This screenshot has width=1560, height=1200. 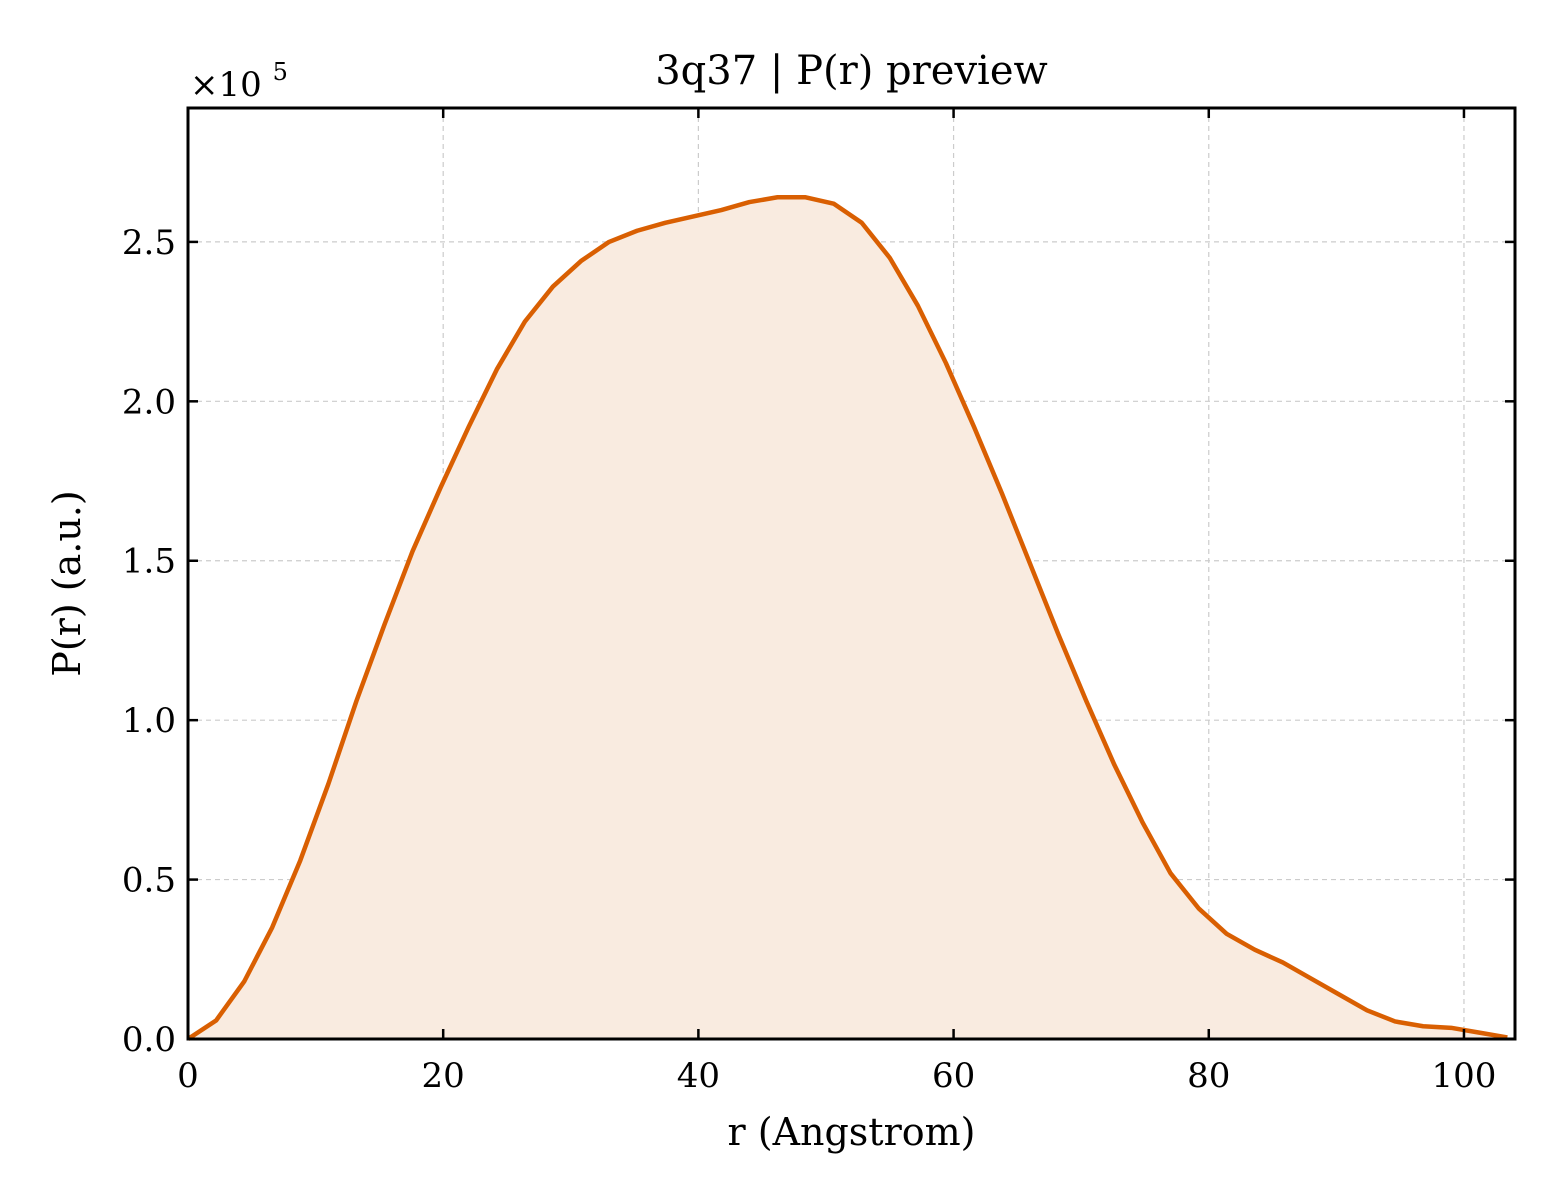 I want to click on y-tick-label-0: 0.0, so click(x=149, y=1040).